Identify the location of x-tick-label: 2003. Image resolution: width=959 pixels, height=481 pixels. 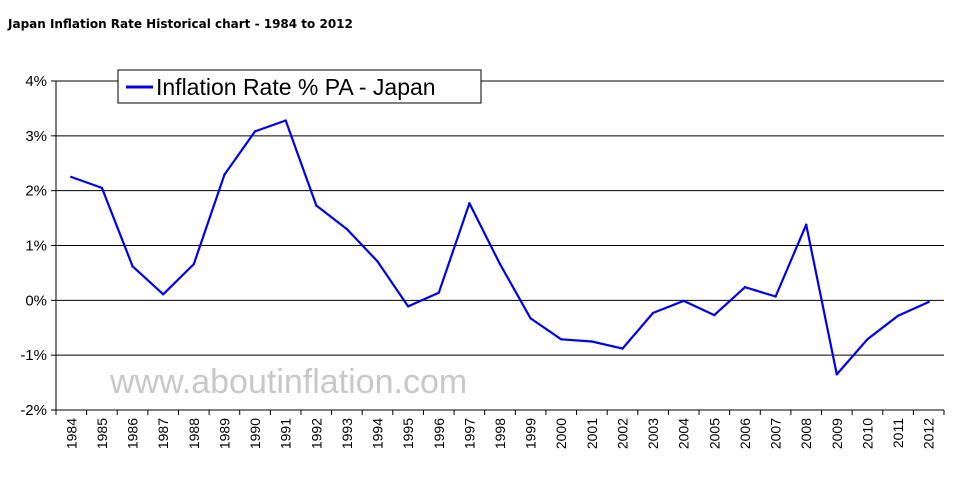
(653, 433).